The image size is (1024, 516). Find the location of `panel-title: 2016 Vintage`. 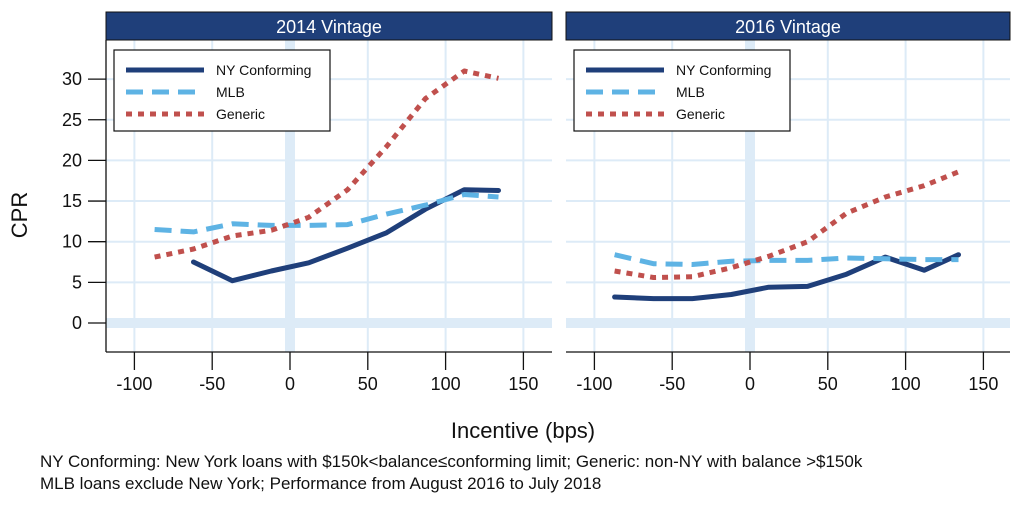

panel-title: 2016 Vintage is located at coordinates (788, 27).